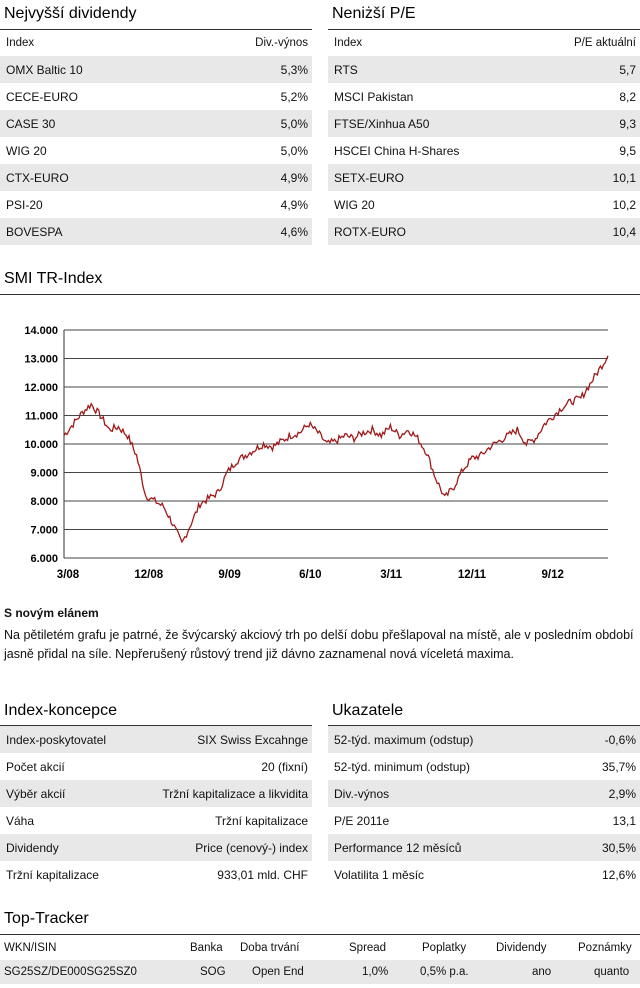 This screenshot has height=988, width=640. Describe the element at coordinates (270, 948) in the screenshot. I see `header-duration: Doba trvání` at that location.